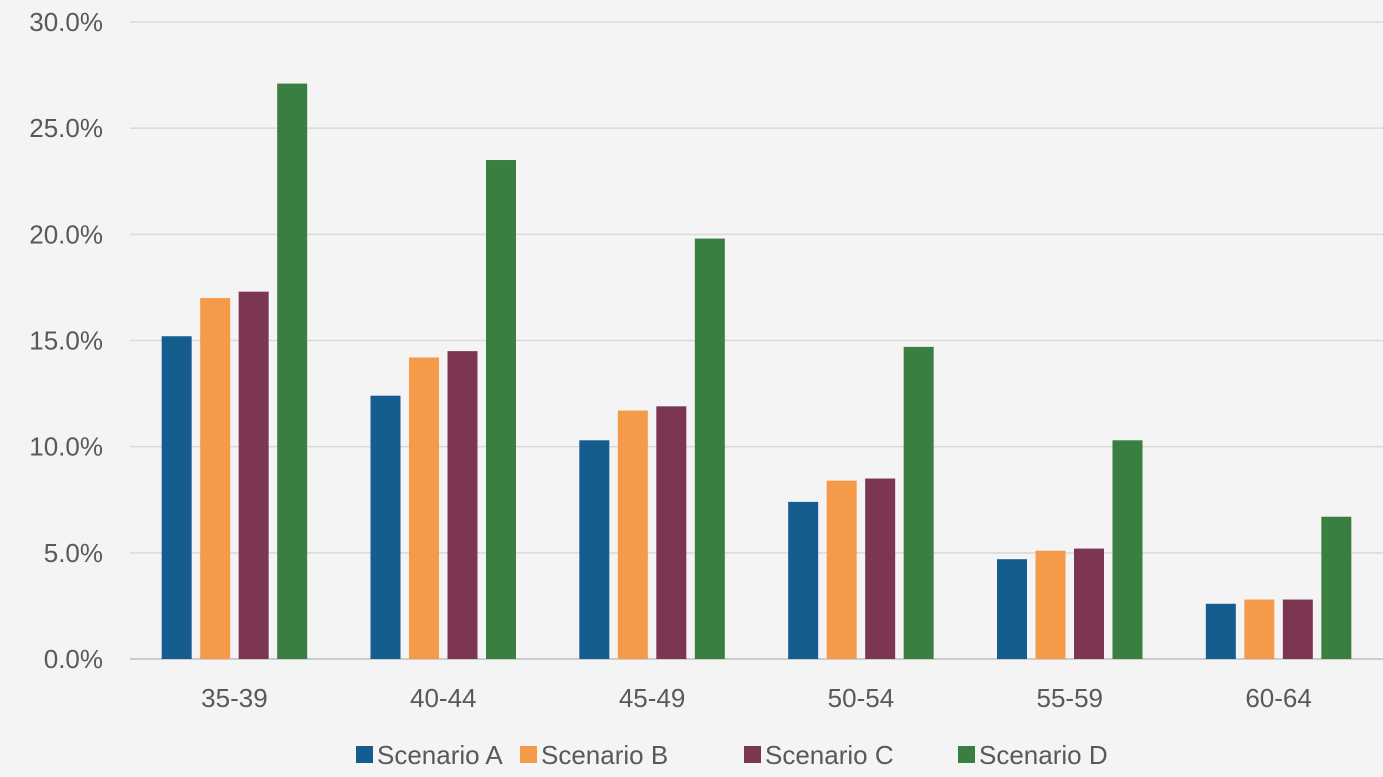 This screenshot has width=1383, height=777. Describe the element at coordinates (66, 22) in the screenshot. I see `y-tick-label: 30.0%` at that location.